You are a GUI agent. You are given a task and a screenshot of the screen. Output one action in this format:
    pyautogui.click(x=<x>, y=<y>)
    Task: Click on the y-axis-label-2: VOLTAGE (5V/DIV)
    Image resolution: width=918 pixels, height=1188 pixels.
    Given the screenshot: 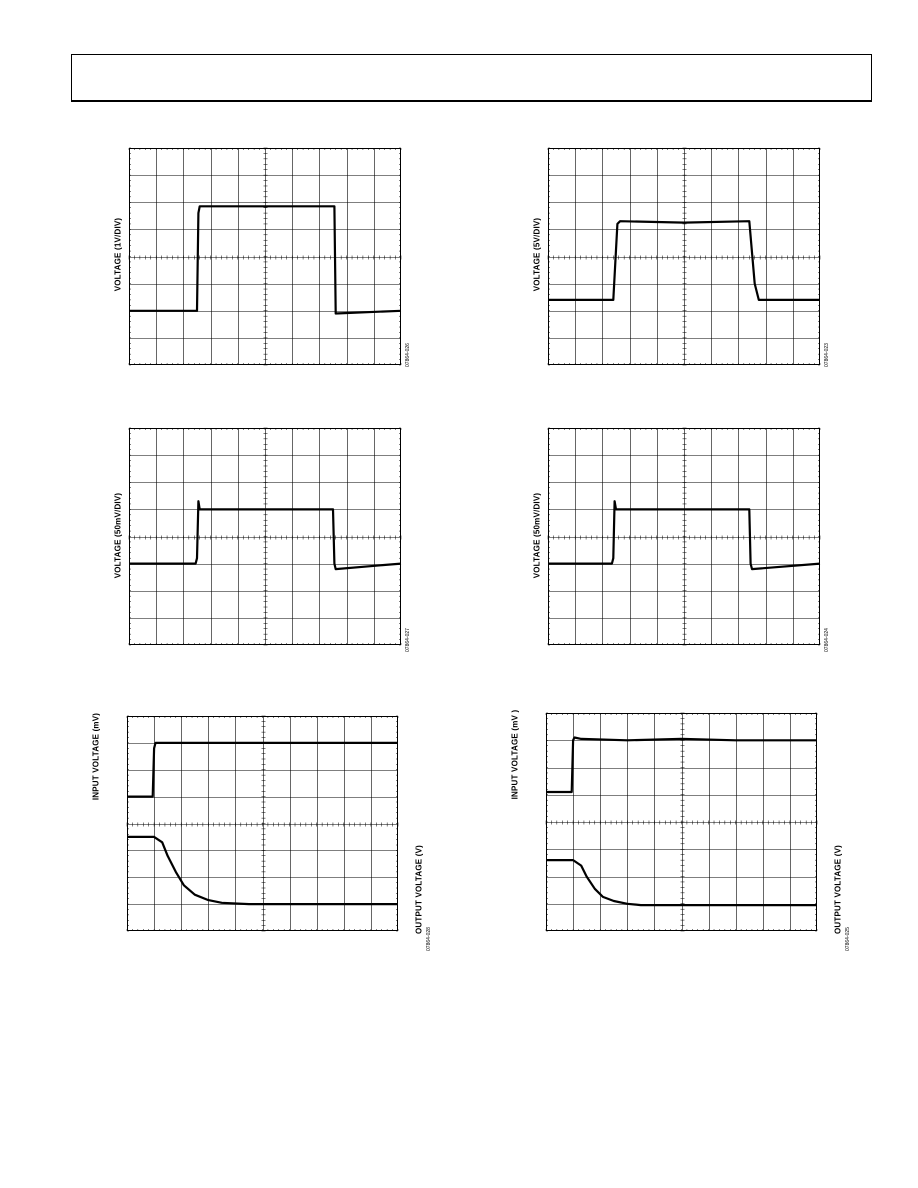 What is the action you would take?
    pyautogui.click(x=537, y=254)
    